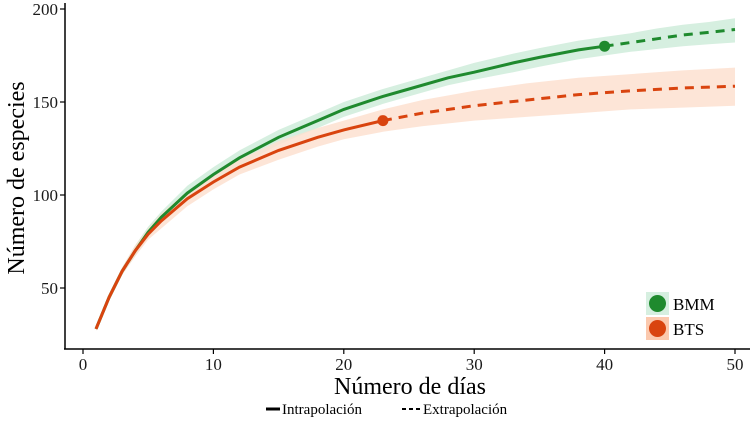 Image resolution: width=750 pixels, height=422 pixels. Describe the element at coordinates (559, 103) in the screenshot. I see `bts-extrapolation-line` at that location.